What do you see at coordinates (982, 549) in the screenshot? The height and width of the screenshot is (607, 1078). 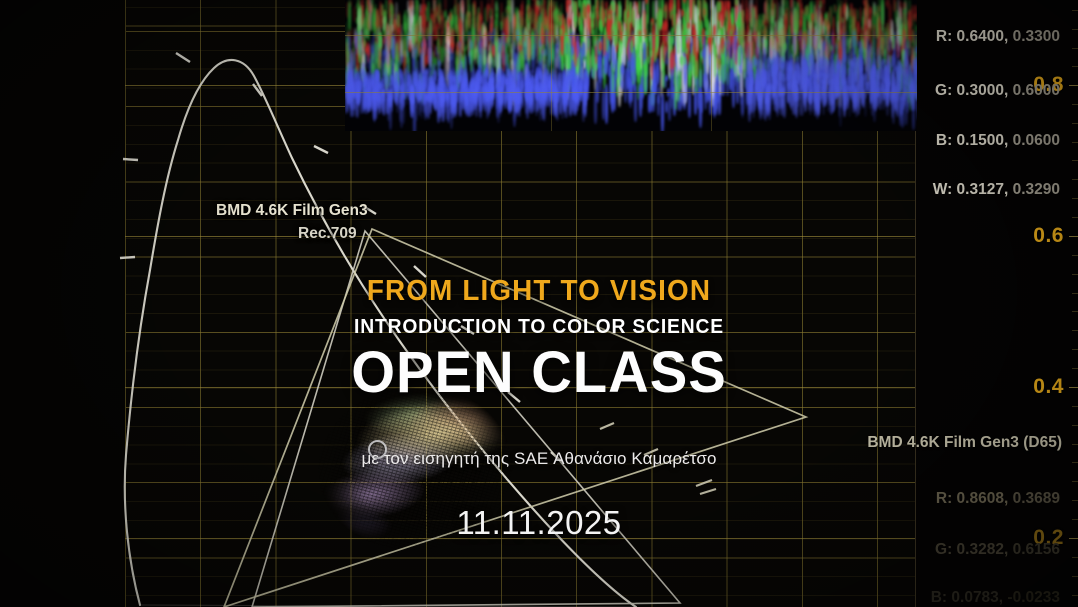 I see `readout-x: 0.3282,` at bounding box center [982, 549].